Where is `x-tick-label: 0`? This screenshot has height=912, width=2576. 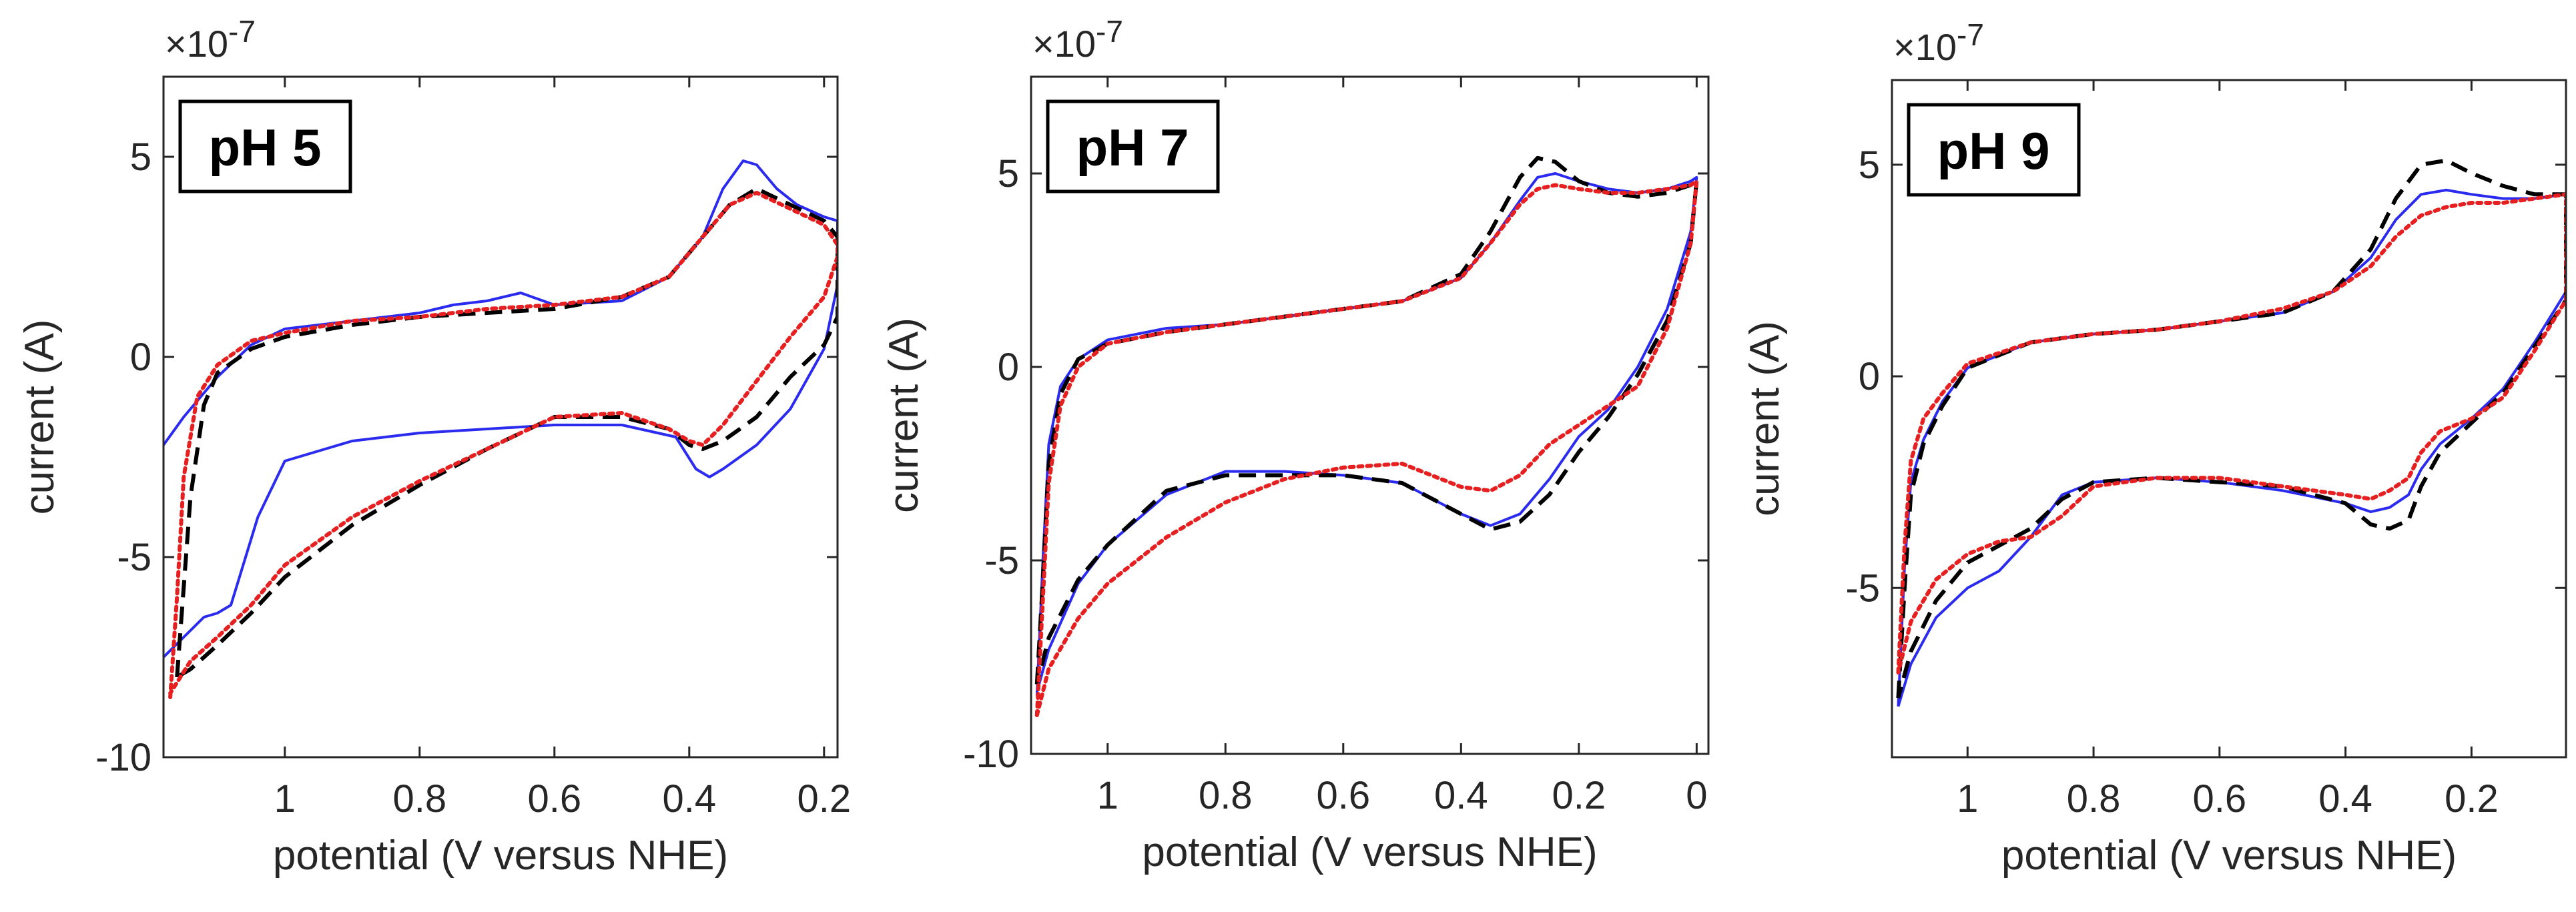 x-tick-label: 0 is located at coordinates (1696, 795).